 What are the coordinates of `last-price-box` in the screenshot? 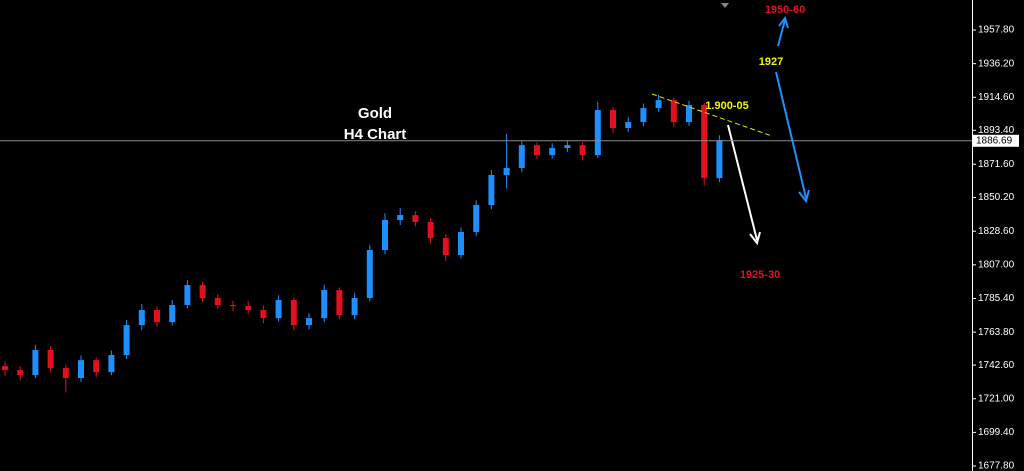 It's located at (996, 140).